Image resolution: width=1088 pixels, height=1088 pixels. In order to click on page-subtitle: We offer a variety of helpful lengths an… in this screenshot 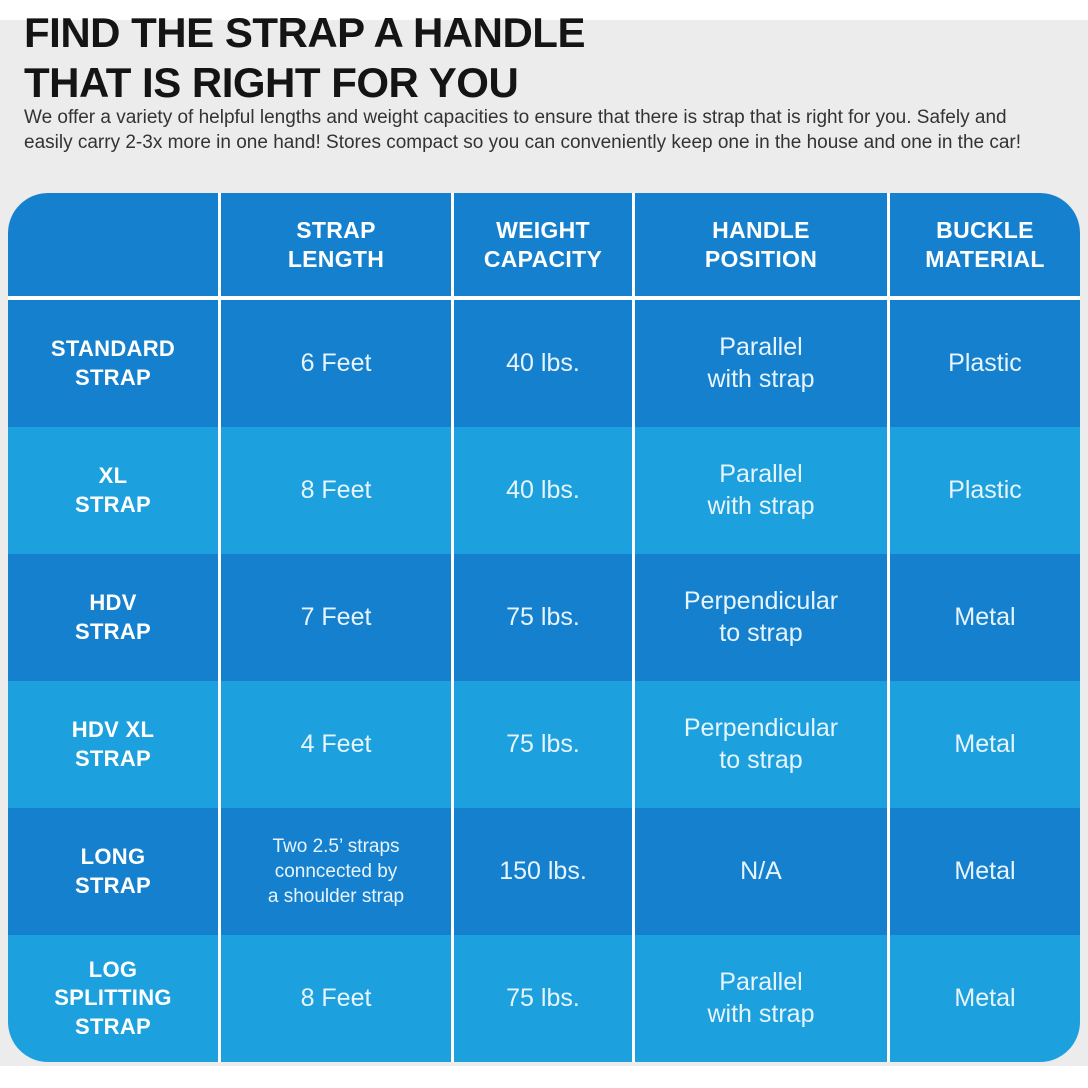, I will do `click(523, 130)`.